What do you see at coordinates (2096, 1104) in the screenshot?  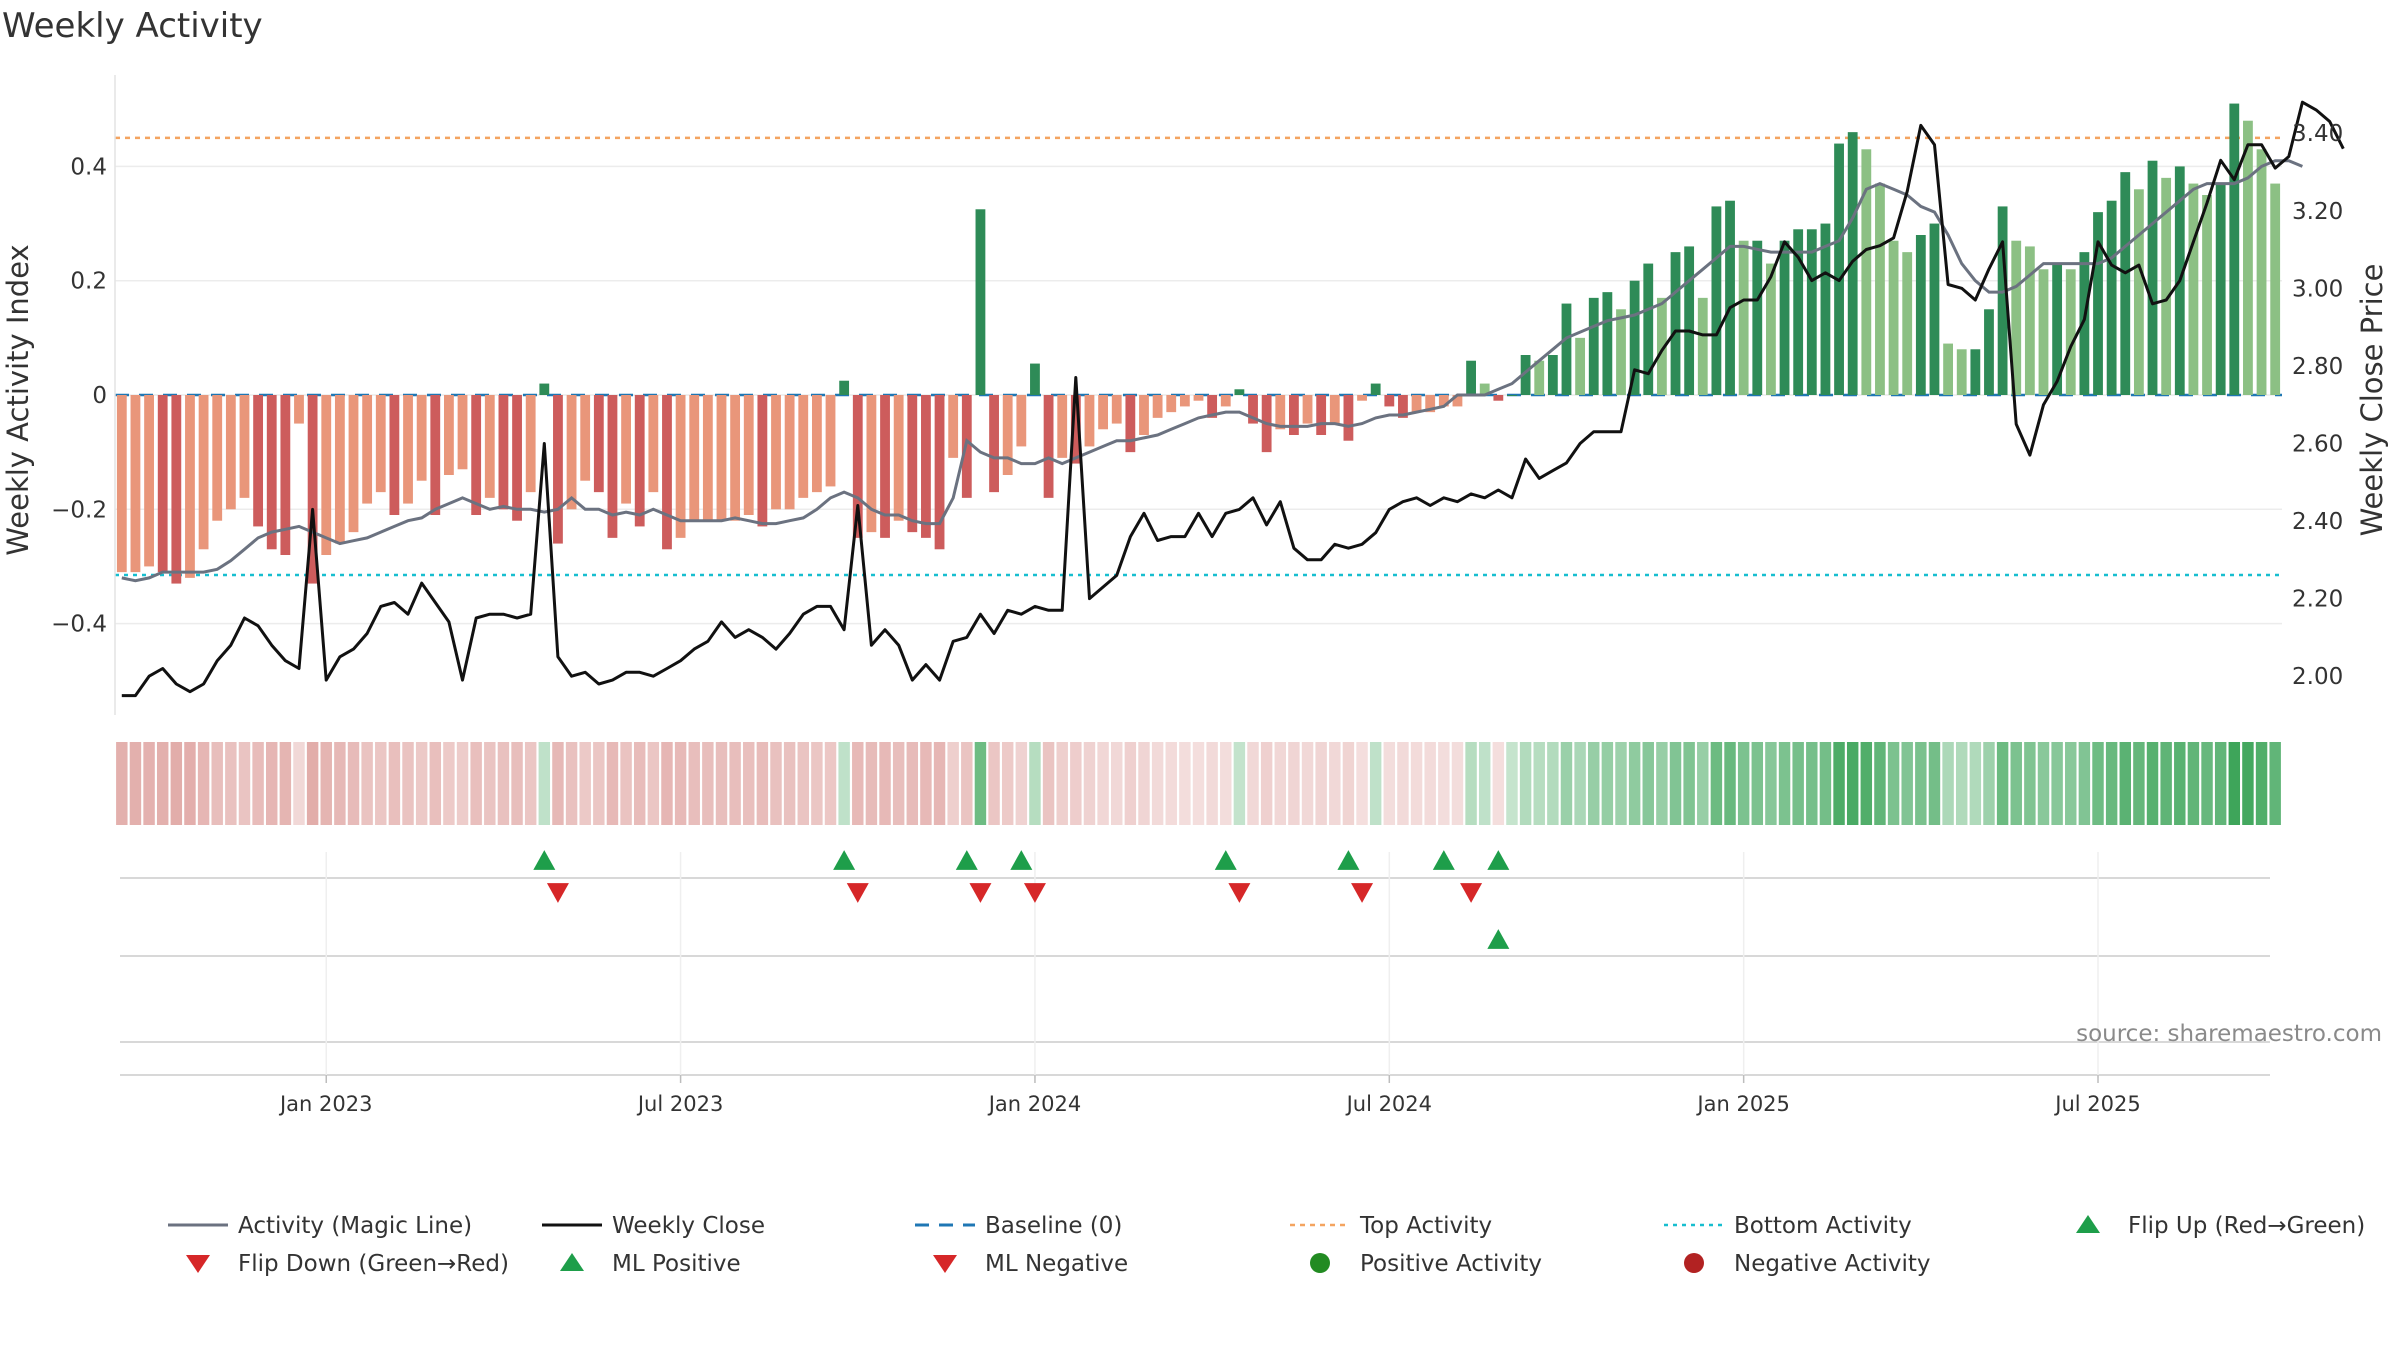 I see `x-tick-label: Jul 2025` at bounding box center [2096, 1104].